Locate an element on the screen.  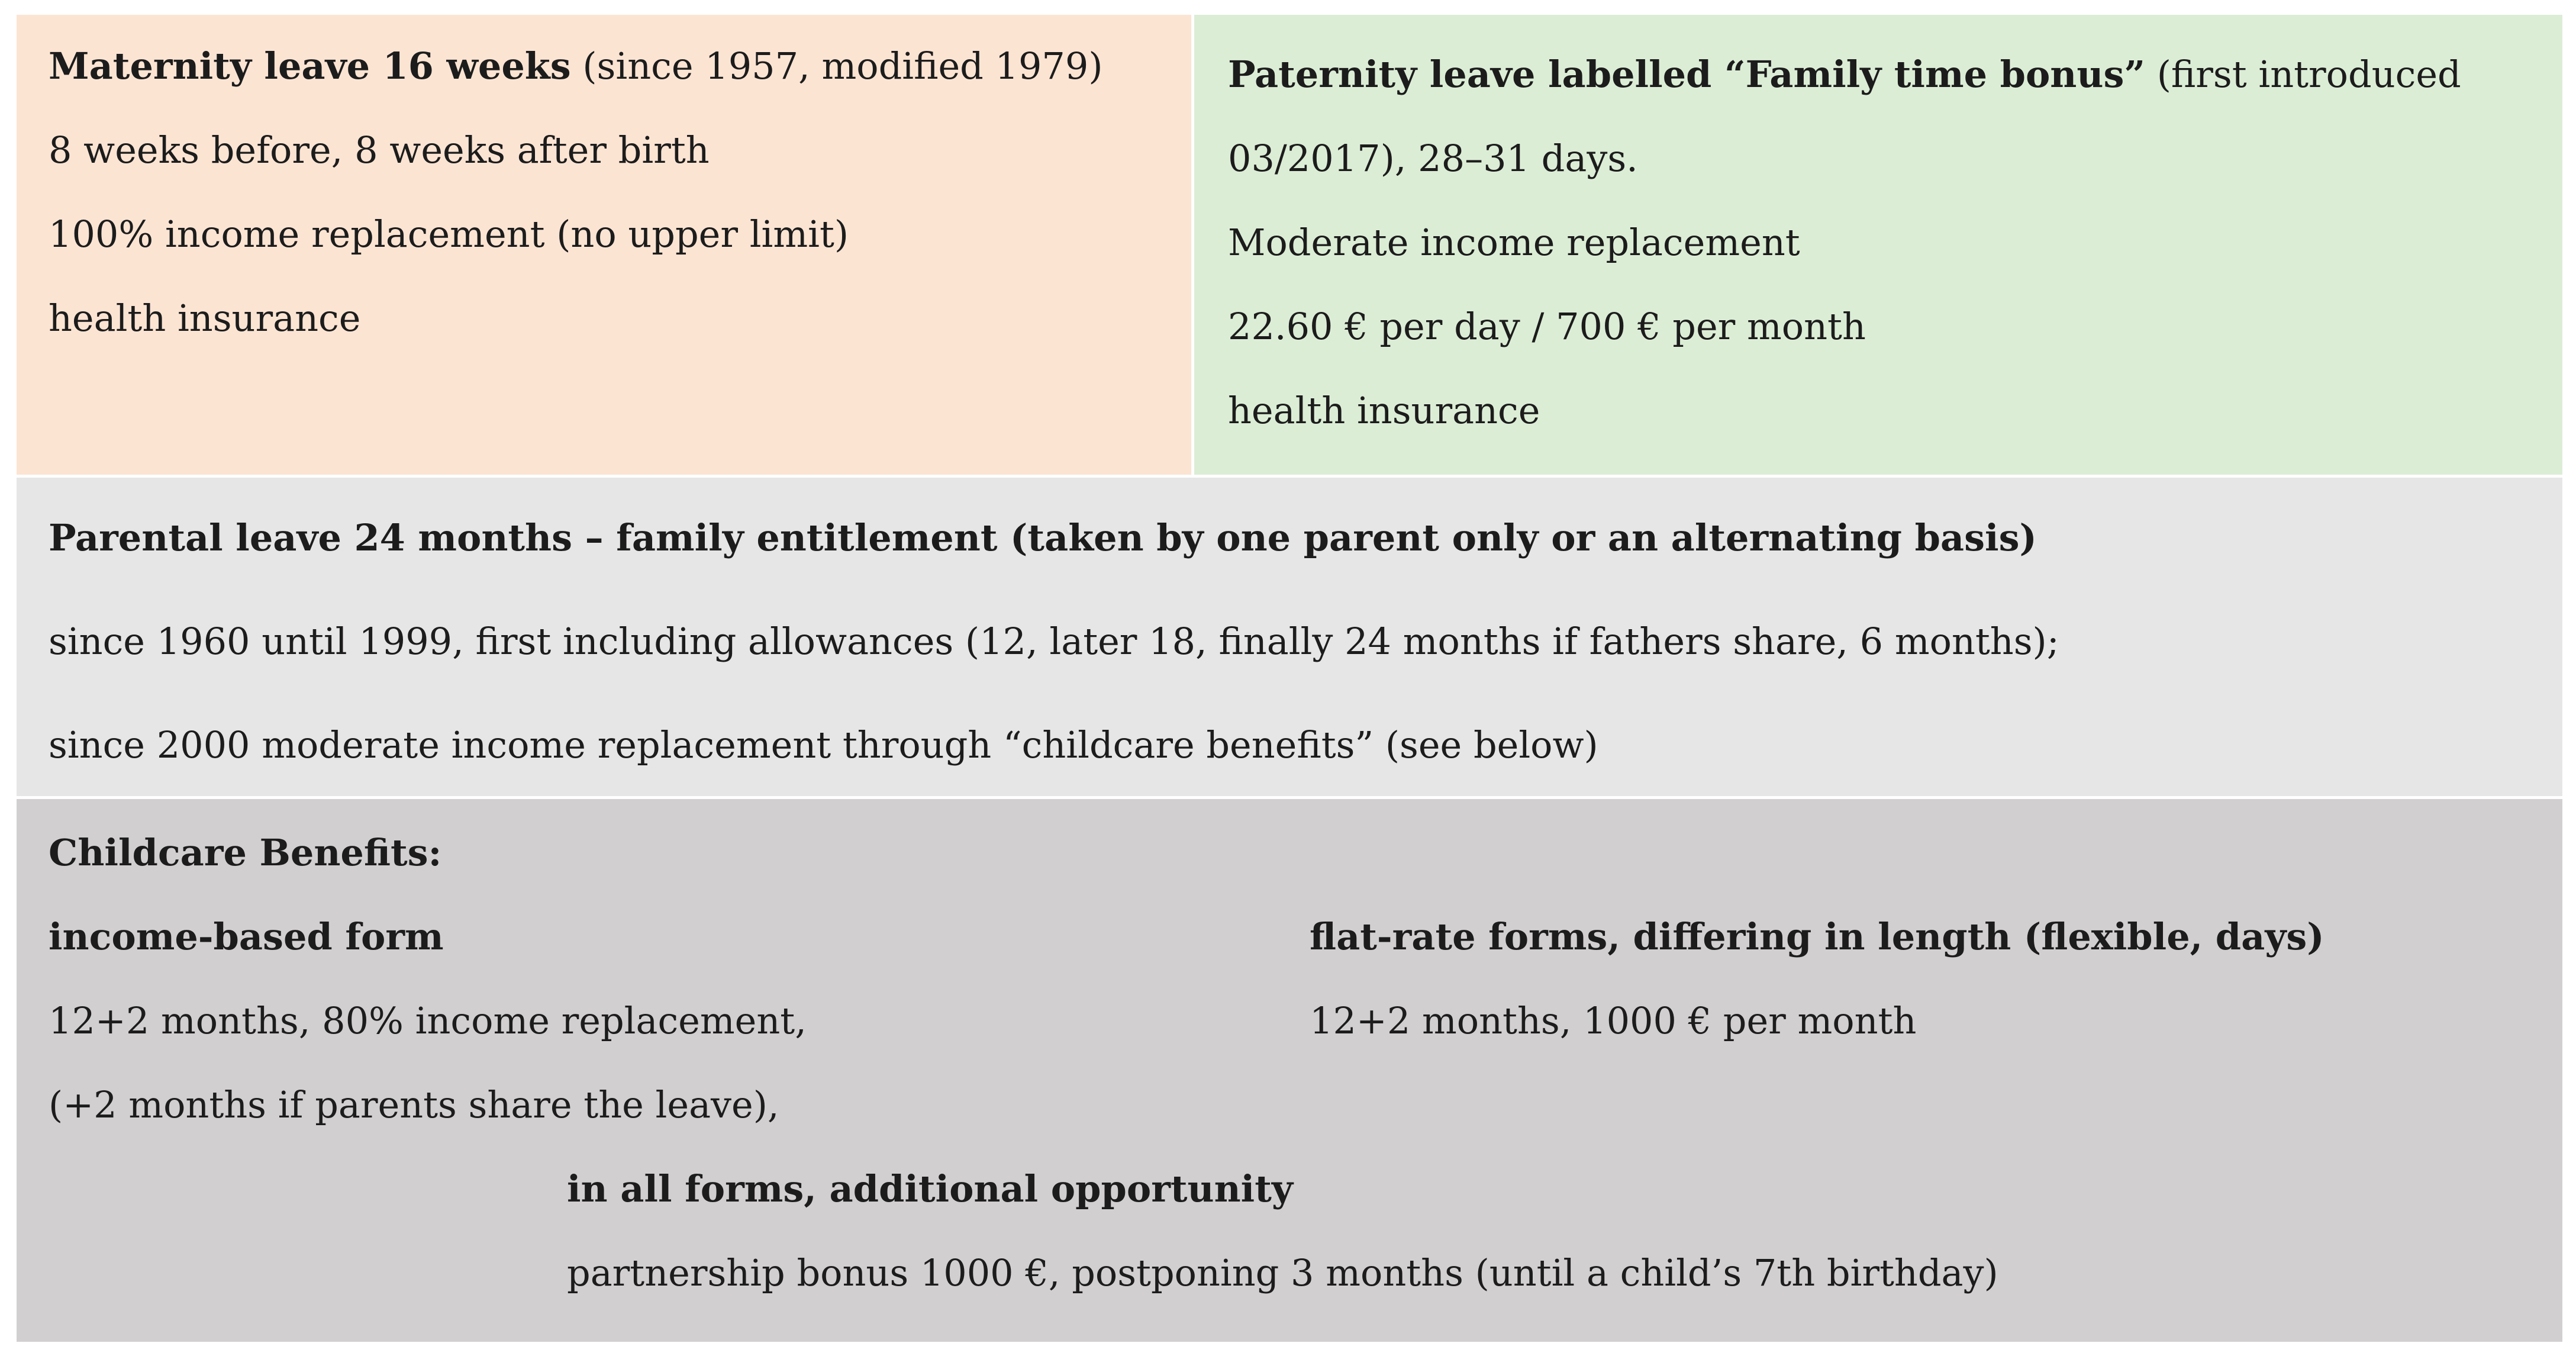
income-based-detail: 12+2 months, 80% income replacement, is located at coordinates (428, 1020).